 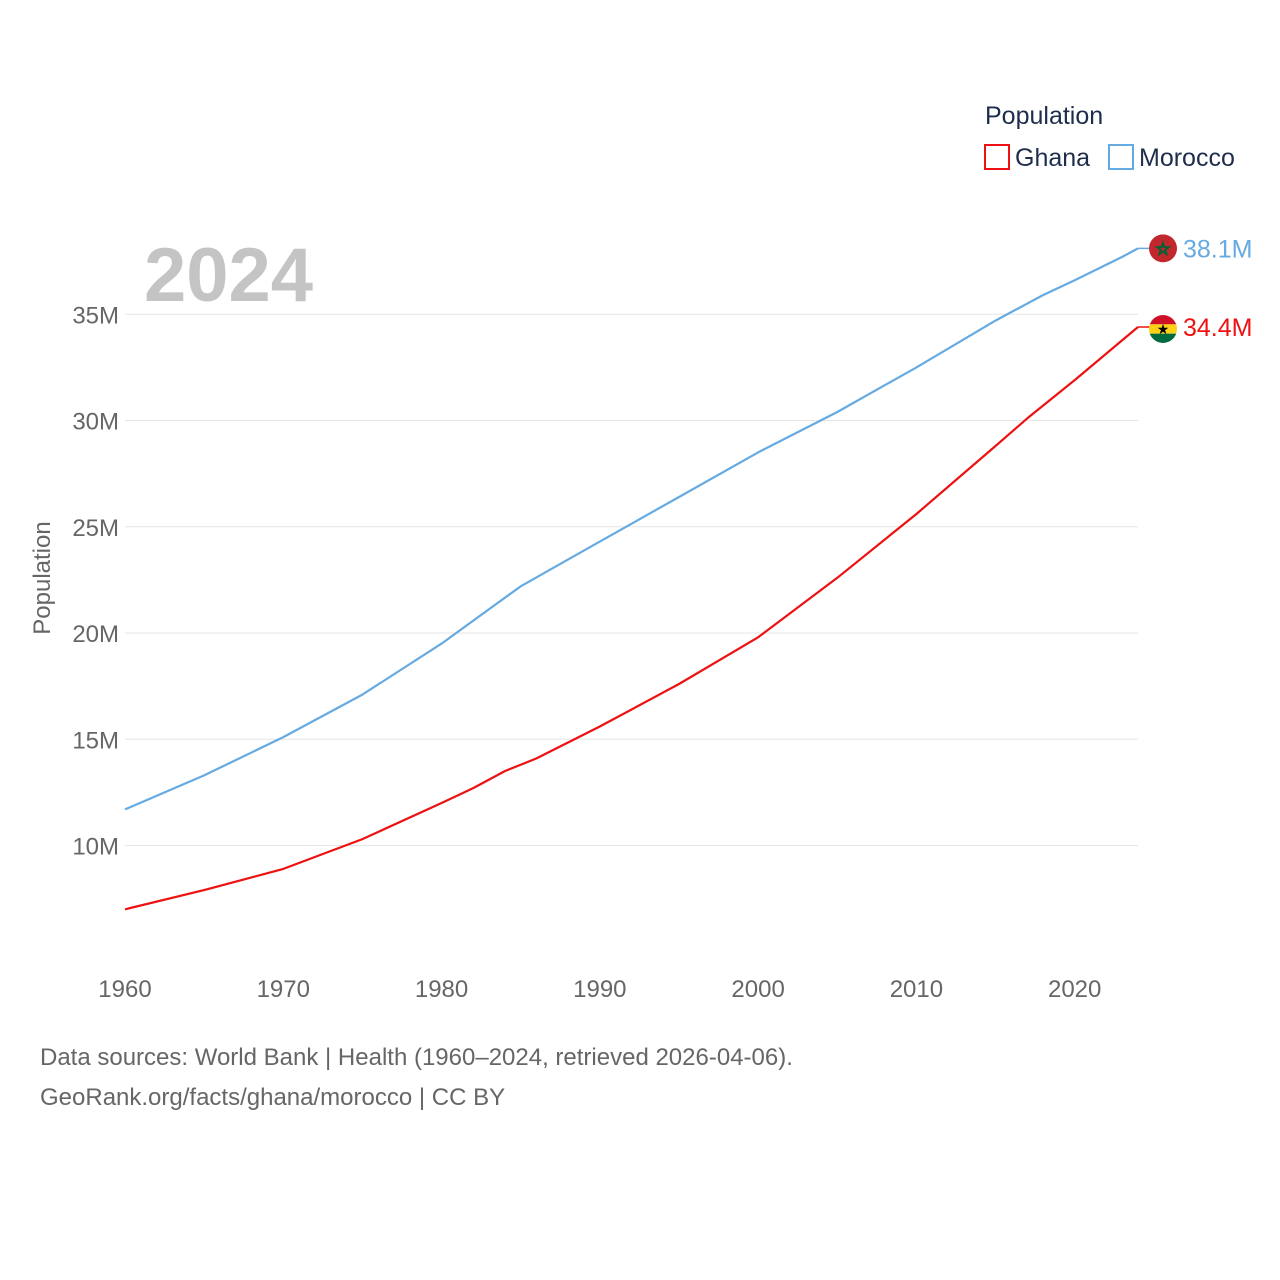 I want to click on end-value-morocco: 38.1M, so click(x=1217, y=249).